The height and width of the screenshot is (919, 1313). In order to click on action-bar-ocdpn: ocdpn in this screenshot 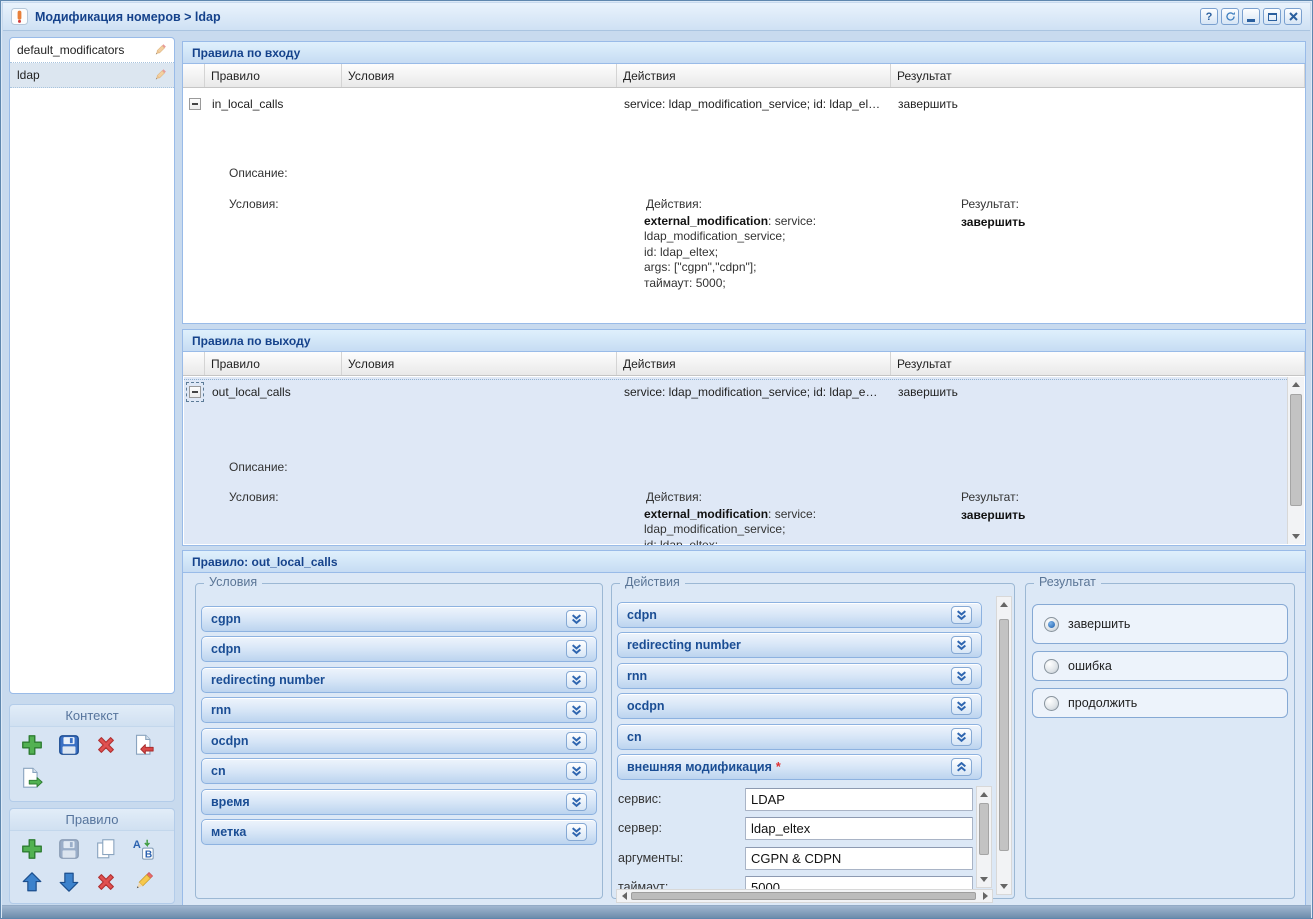, I will do `click(799, 706)`.